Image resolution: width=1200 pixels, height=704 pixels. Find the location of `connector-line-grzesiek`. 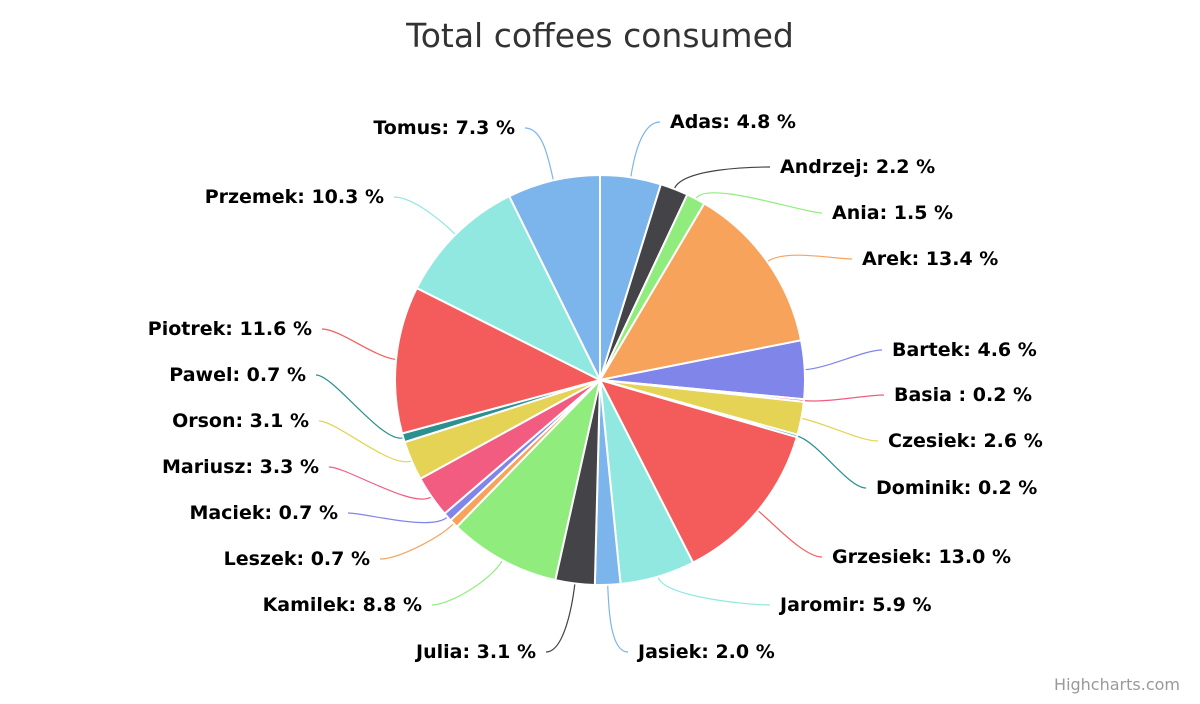

connector-line-grzesiek is located at coordinates (790, 534).